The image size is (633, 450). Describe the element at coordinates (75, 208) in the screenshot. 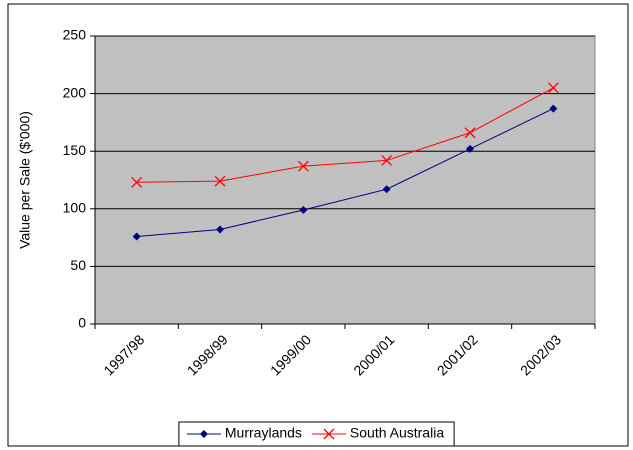

I see `y-tick-label: 100` at that location.